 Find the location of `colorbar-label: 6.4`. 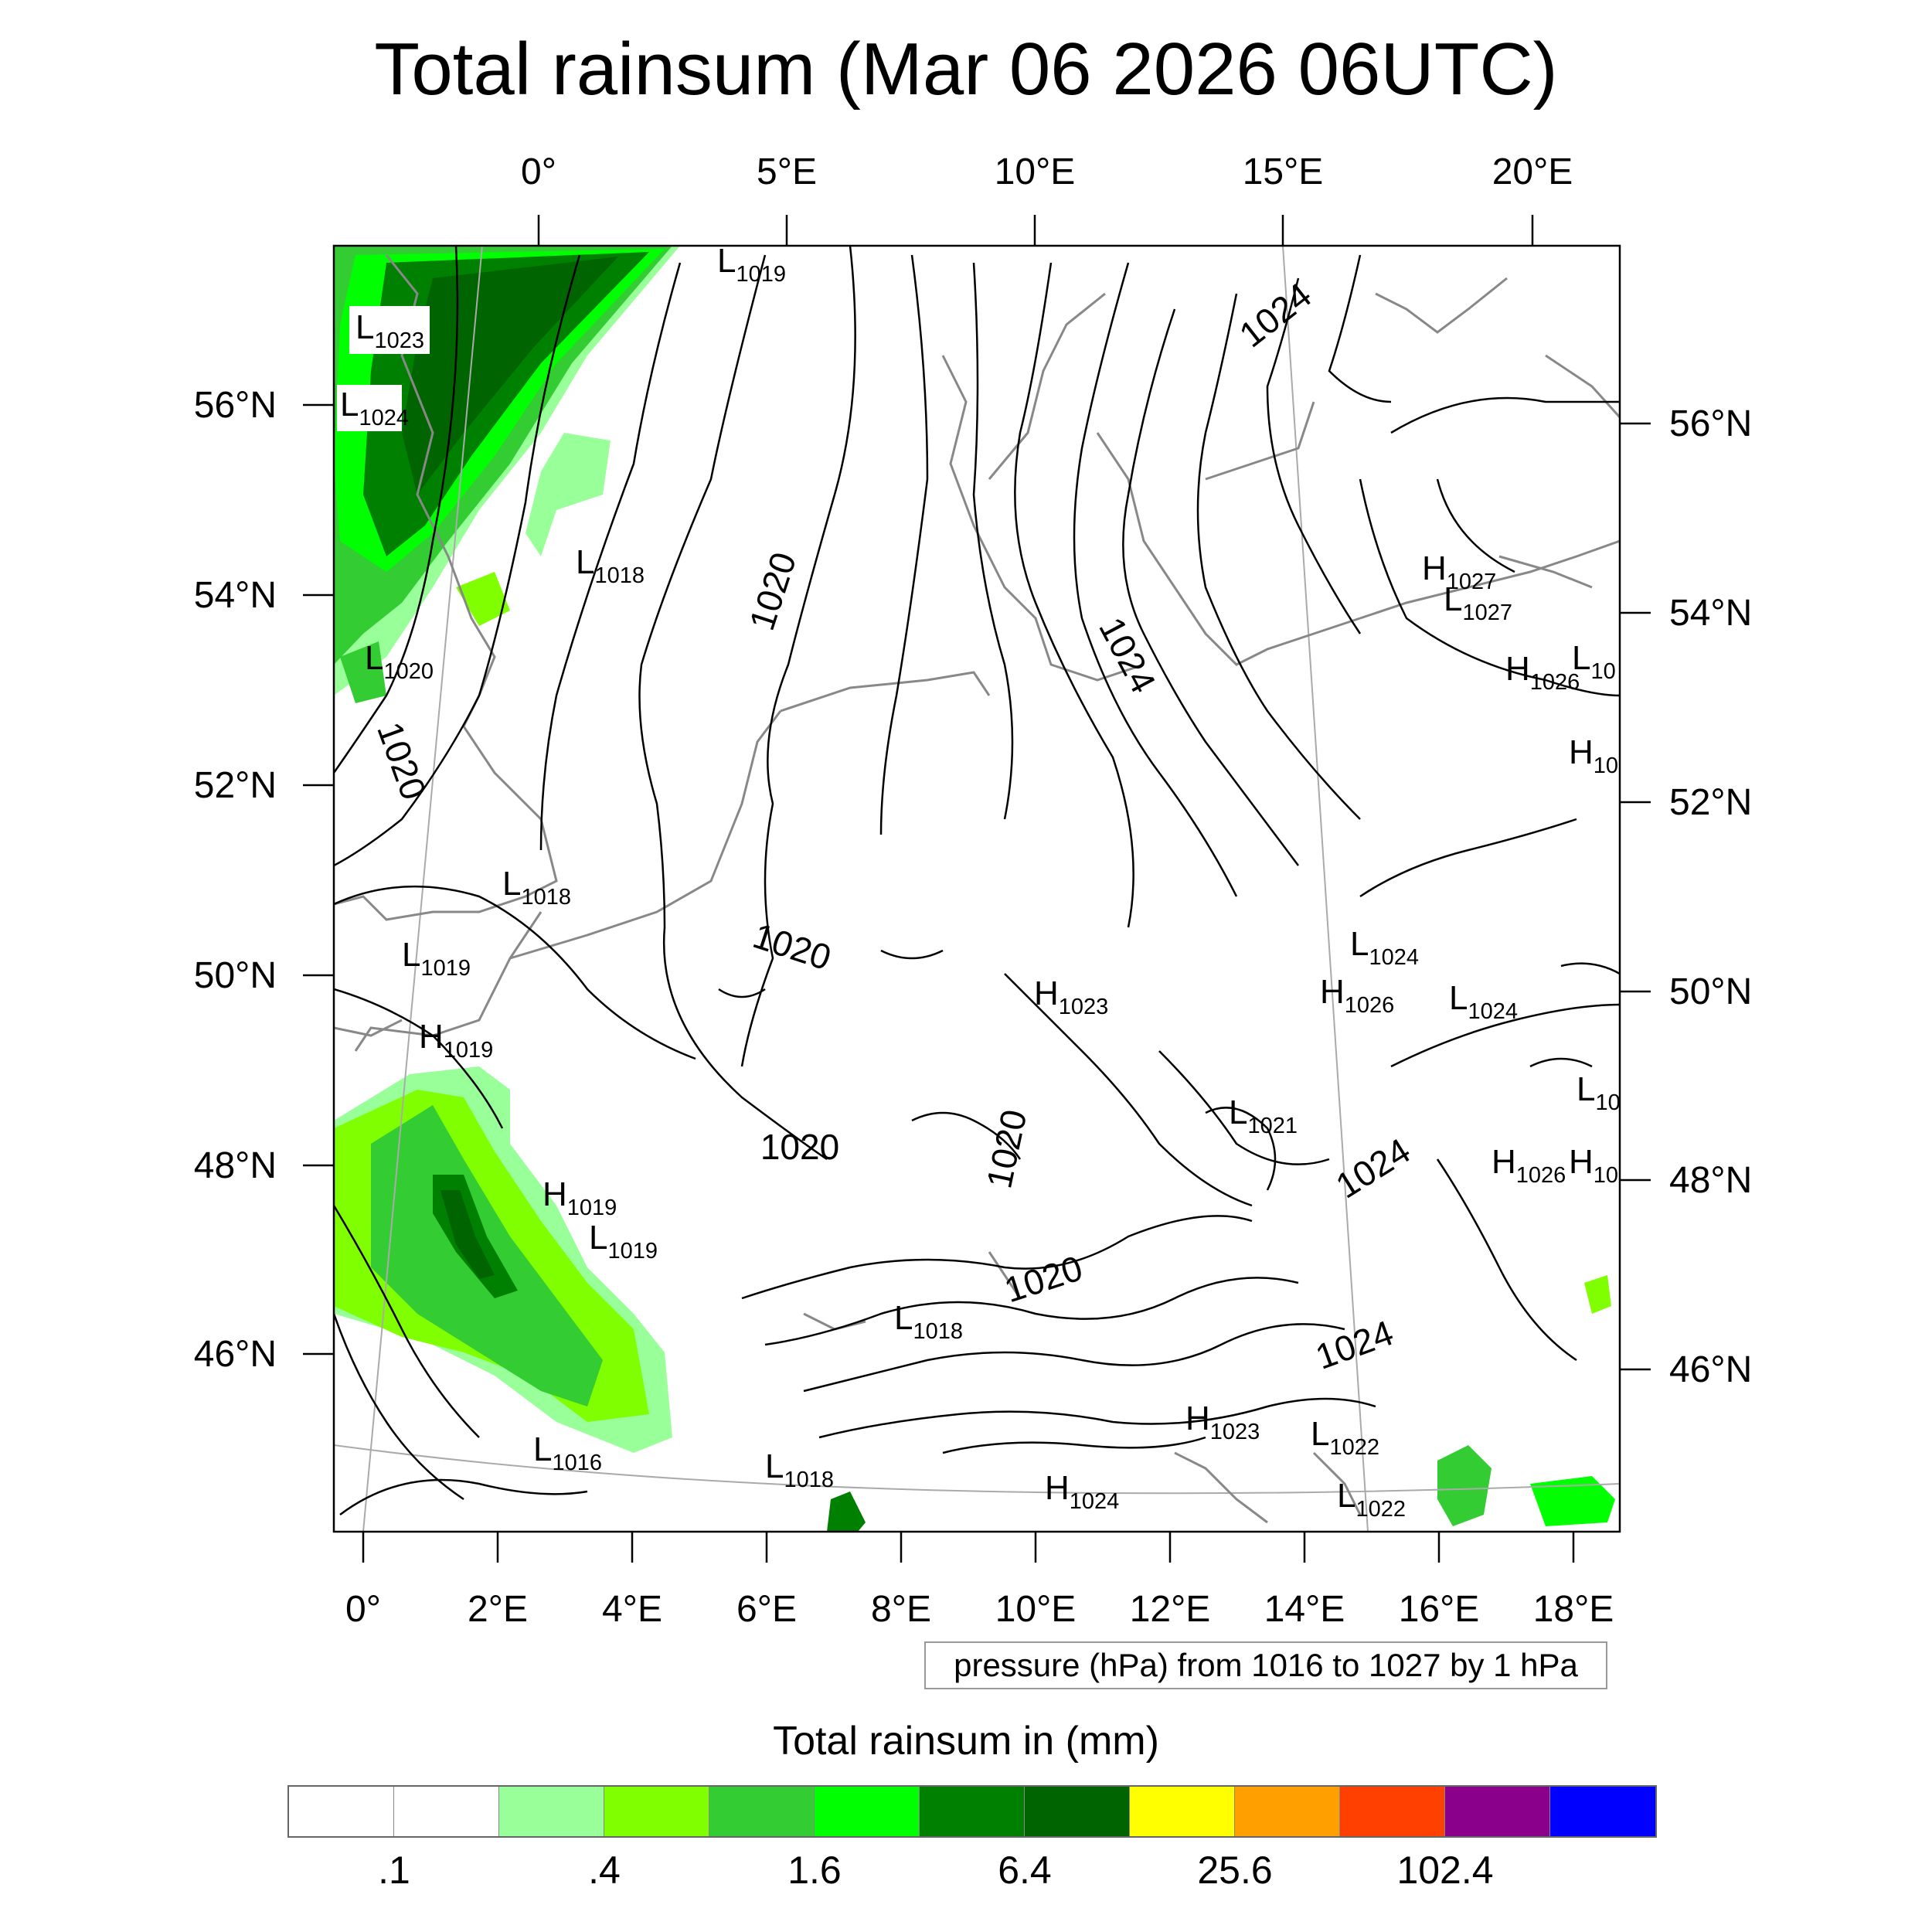

colorbar-label: 6.4 is located at coordinates (1025, 1870).